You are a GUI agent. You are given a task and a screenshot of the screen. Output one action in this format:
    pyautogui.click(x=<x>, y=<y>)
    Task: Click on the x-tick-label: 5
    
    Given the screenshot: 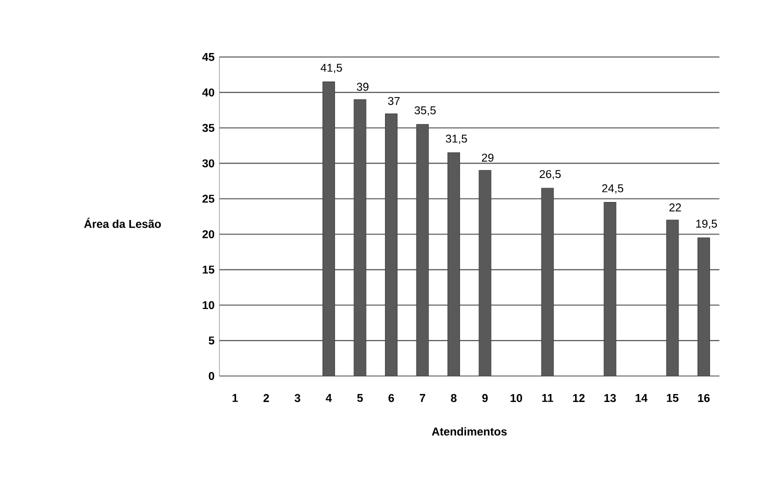 What is the action you would take?
    pyautogui.click(x=360, y=398)
    